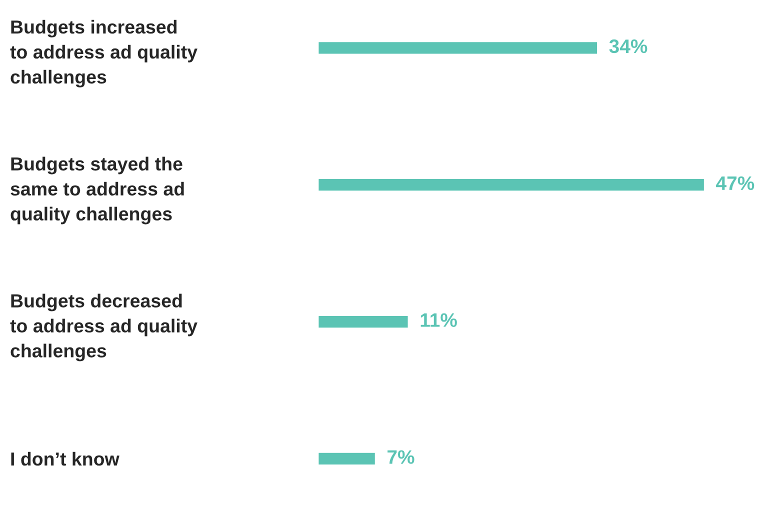 The image size is (767, 508). What do you see at coordinates (104, 328) in the screenshot?
I see `y-tick-label: Budgets decreased to address ad quality challenges` at bounding box center [104, 328].